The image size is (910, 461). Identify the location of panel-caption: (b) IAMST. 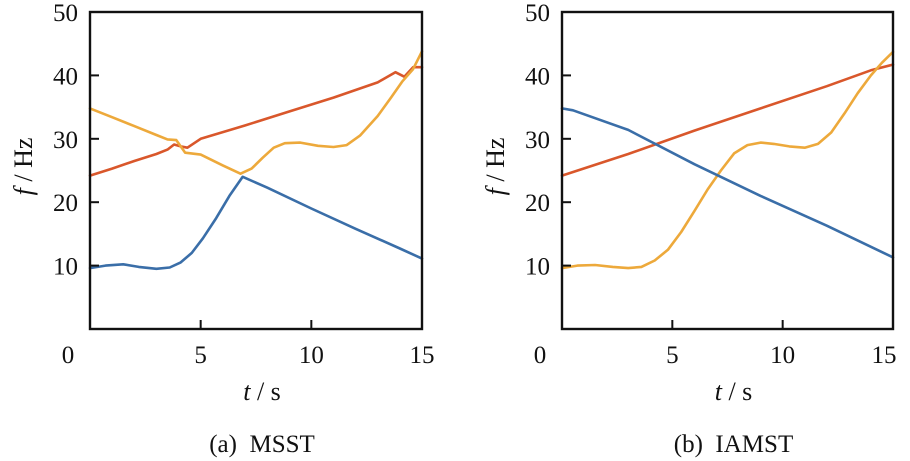
(733, 444).